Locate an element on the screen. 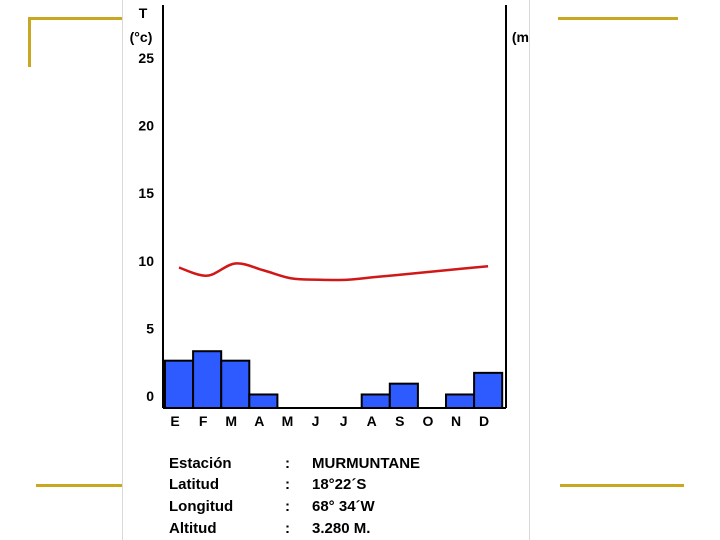 Image resolution: width=720 pixels, height=540 pixels. station-value: 3.280 M. is located at coordinates (341, 528).